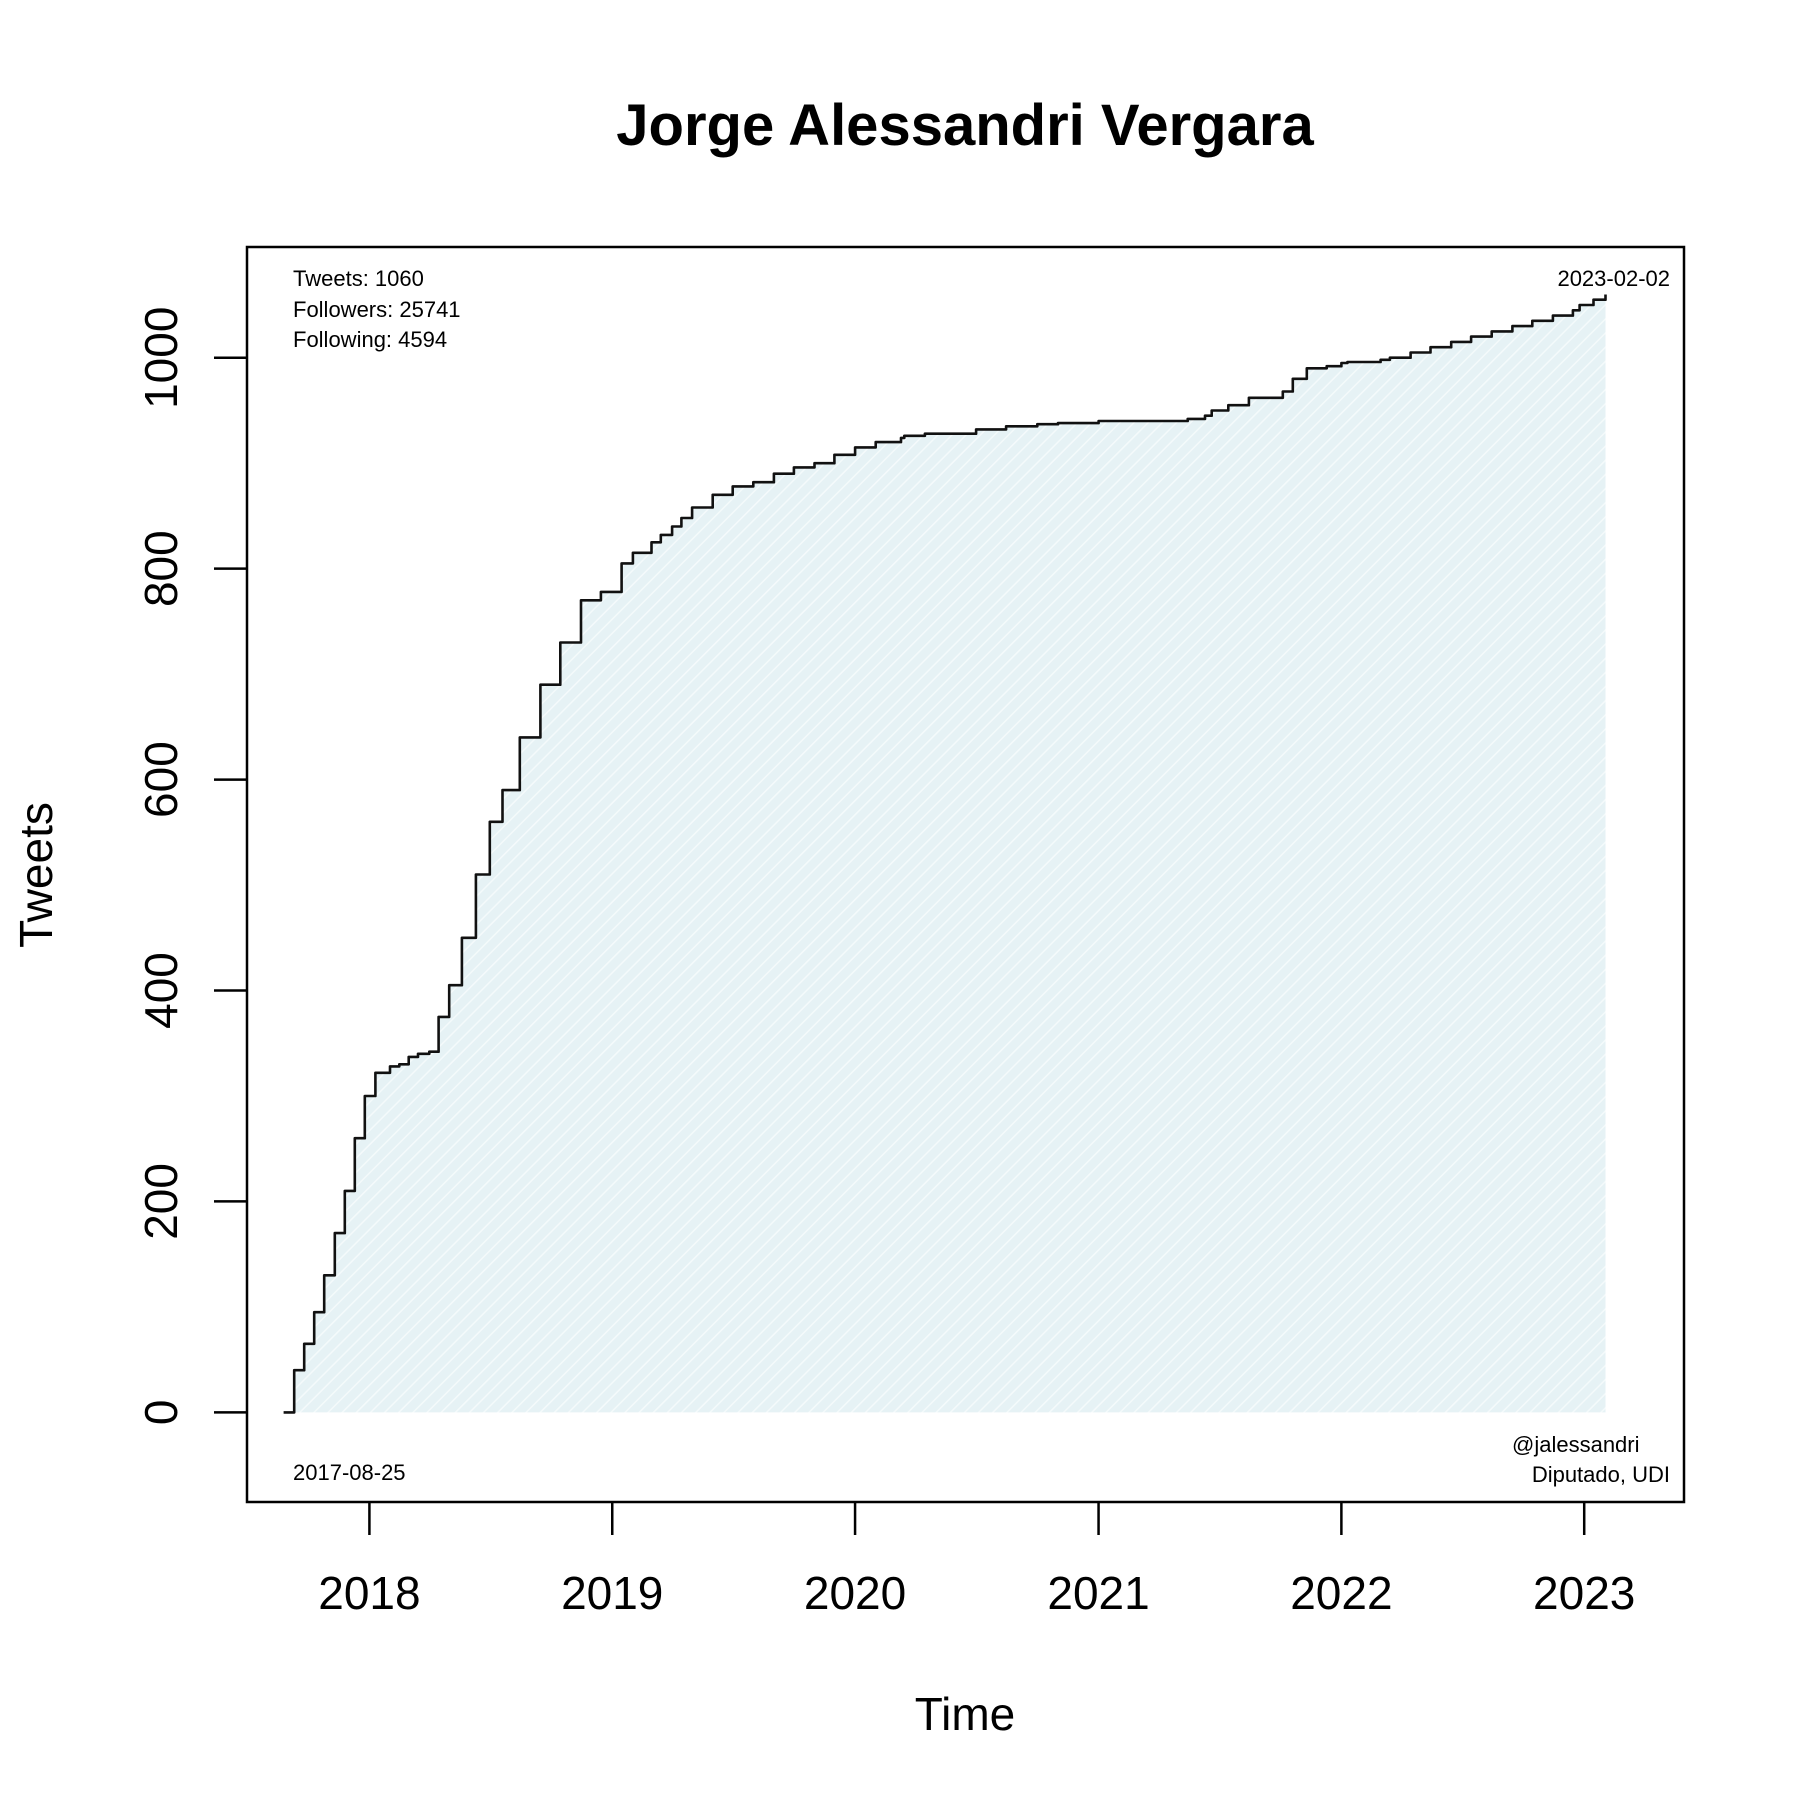  I want to click on end-date-label: 2023-02-02, so click(1613, 278).